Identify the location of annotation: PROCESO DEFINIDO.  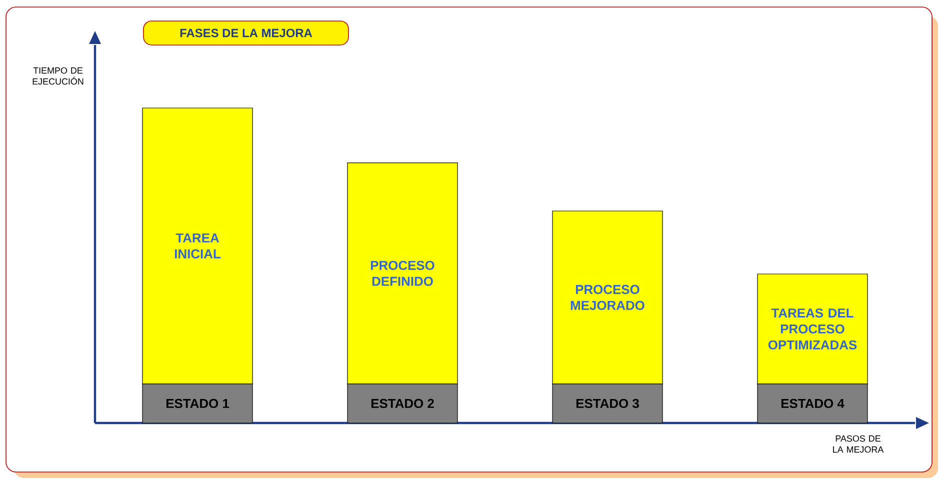
(402, 273).